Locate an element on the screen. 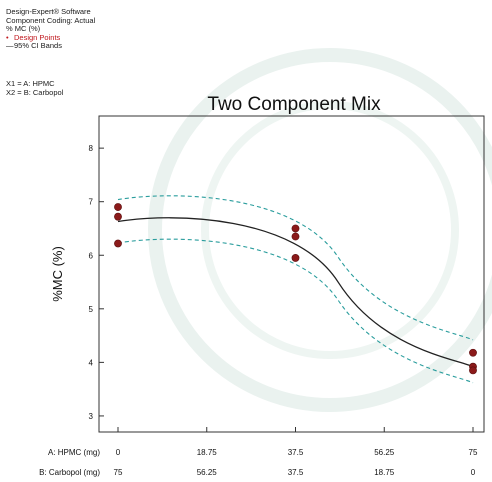 This screenshot has width=492, height=482. ci-band-marker: — is located at coordinates (10, 46).